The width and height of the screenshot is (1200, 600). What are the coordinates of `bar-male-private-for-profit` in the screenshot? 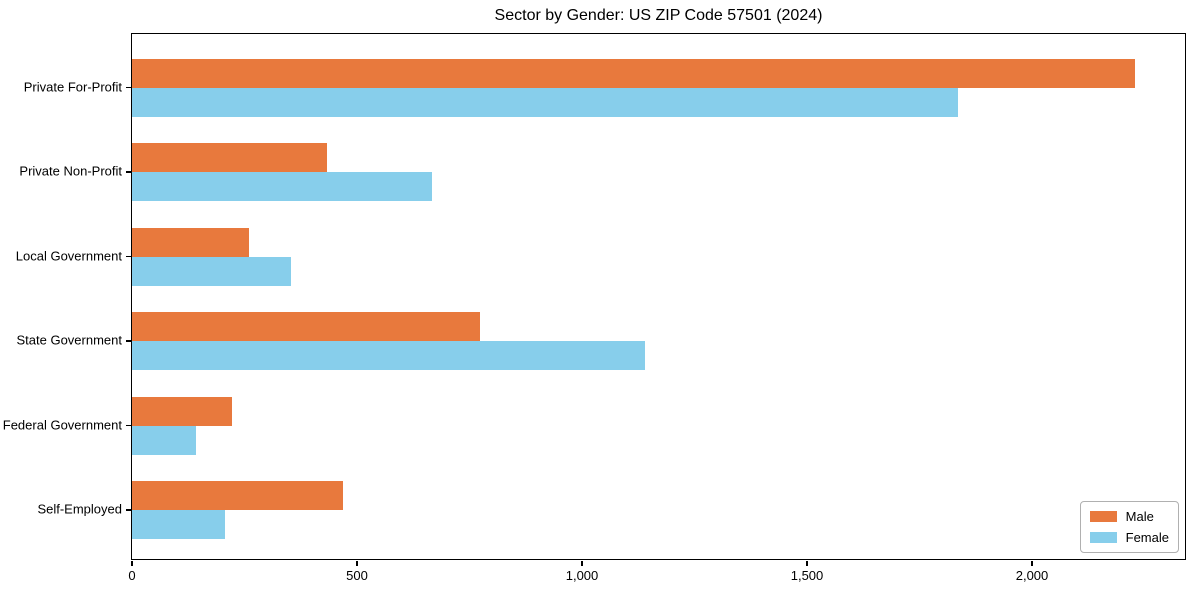 It's located at (633, 73).